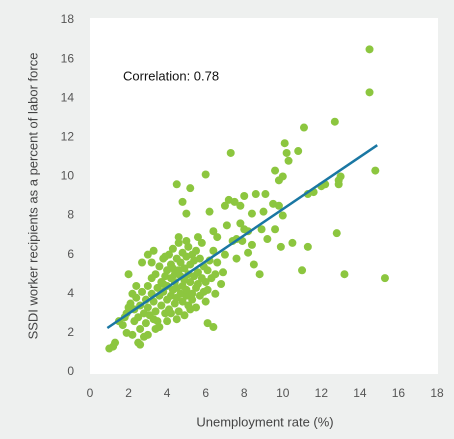  I want to click on y-tick-label: 10, so click(68, 176).